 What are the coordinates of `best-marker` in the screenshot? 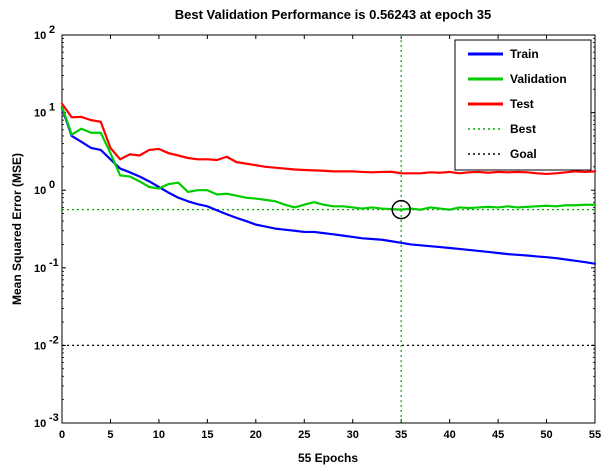 It's located at (401, 209).